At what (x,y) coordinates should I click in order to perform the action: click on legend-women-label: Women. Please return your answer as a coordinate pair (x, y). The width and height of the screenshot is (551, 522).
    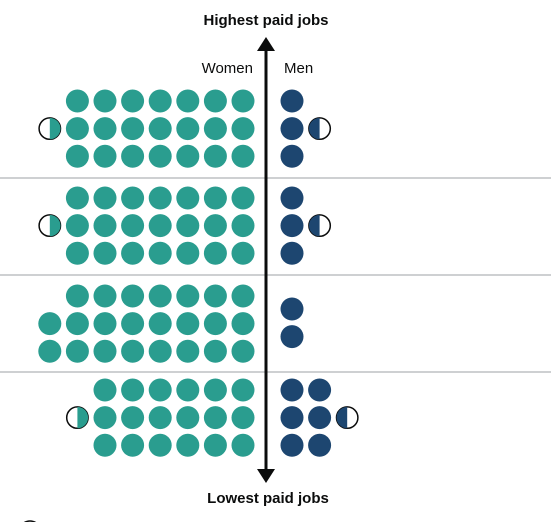
    Looking at the image, I should click on (227, 68).